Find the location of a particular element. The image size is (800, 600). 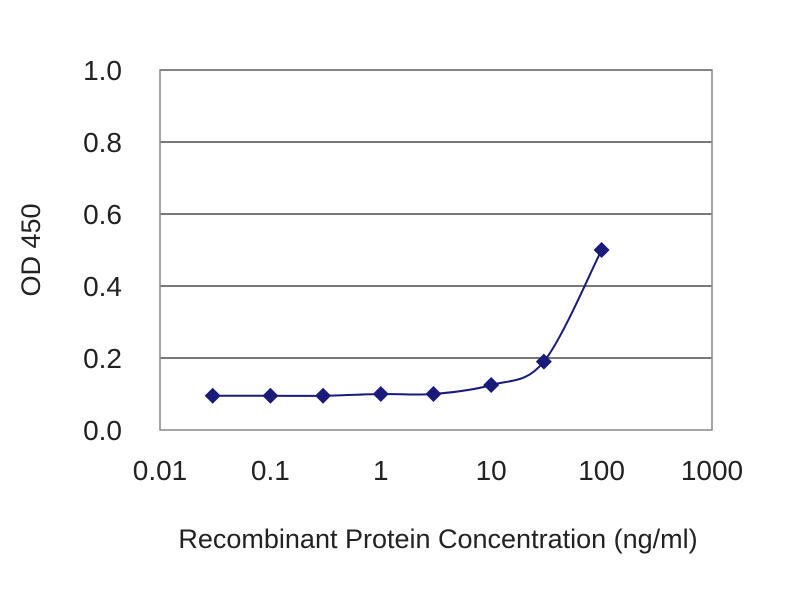

series-line is located at coordinates (407, 323).